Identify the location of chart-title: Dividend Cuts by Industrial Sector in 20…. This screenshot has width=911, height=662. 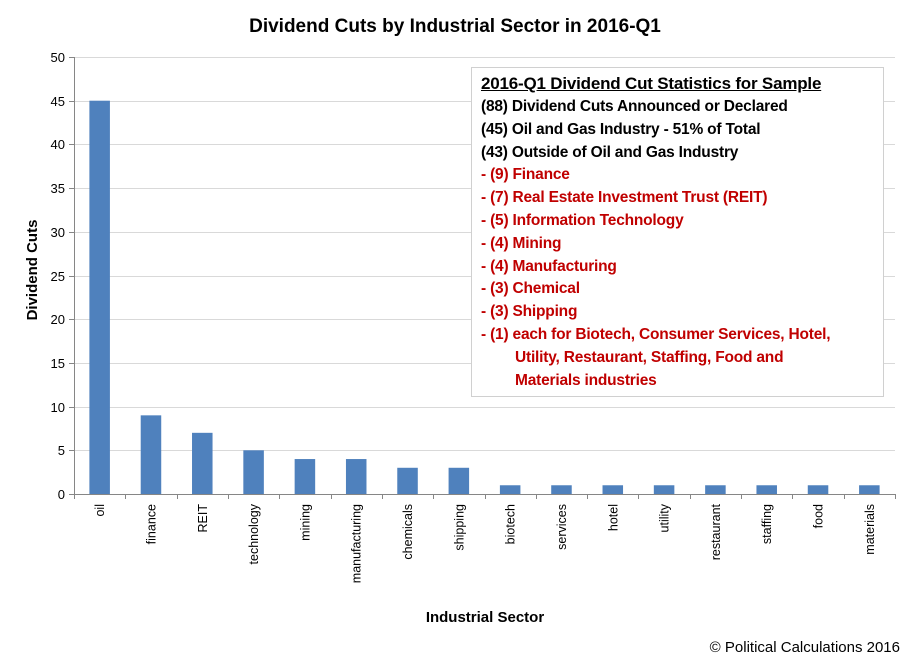
(455, 26).